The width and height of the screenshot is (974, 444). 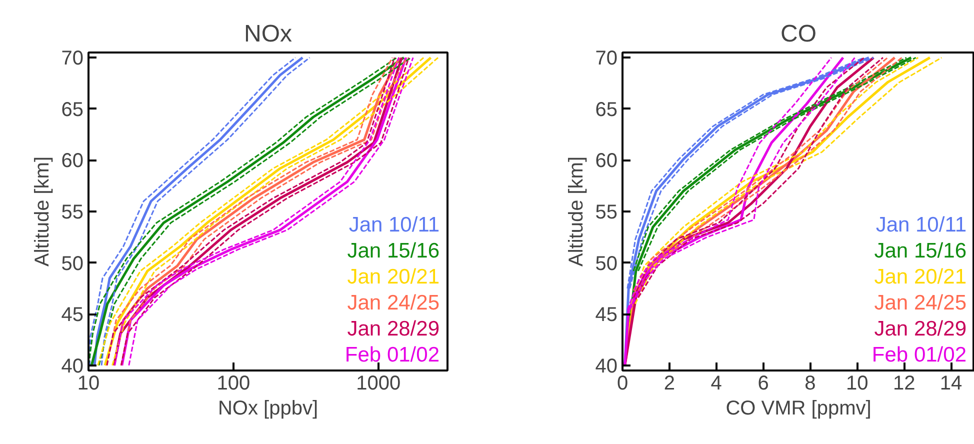 I want to click on x-tick-label: 14, so click(x=951, y=383).